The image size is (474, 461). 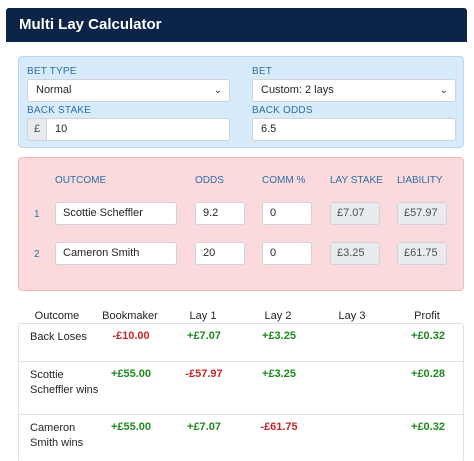 I want to click on odds-value: 9.2, so click(x=211, y=213).